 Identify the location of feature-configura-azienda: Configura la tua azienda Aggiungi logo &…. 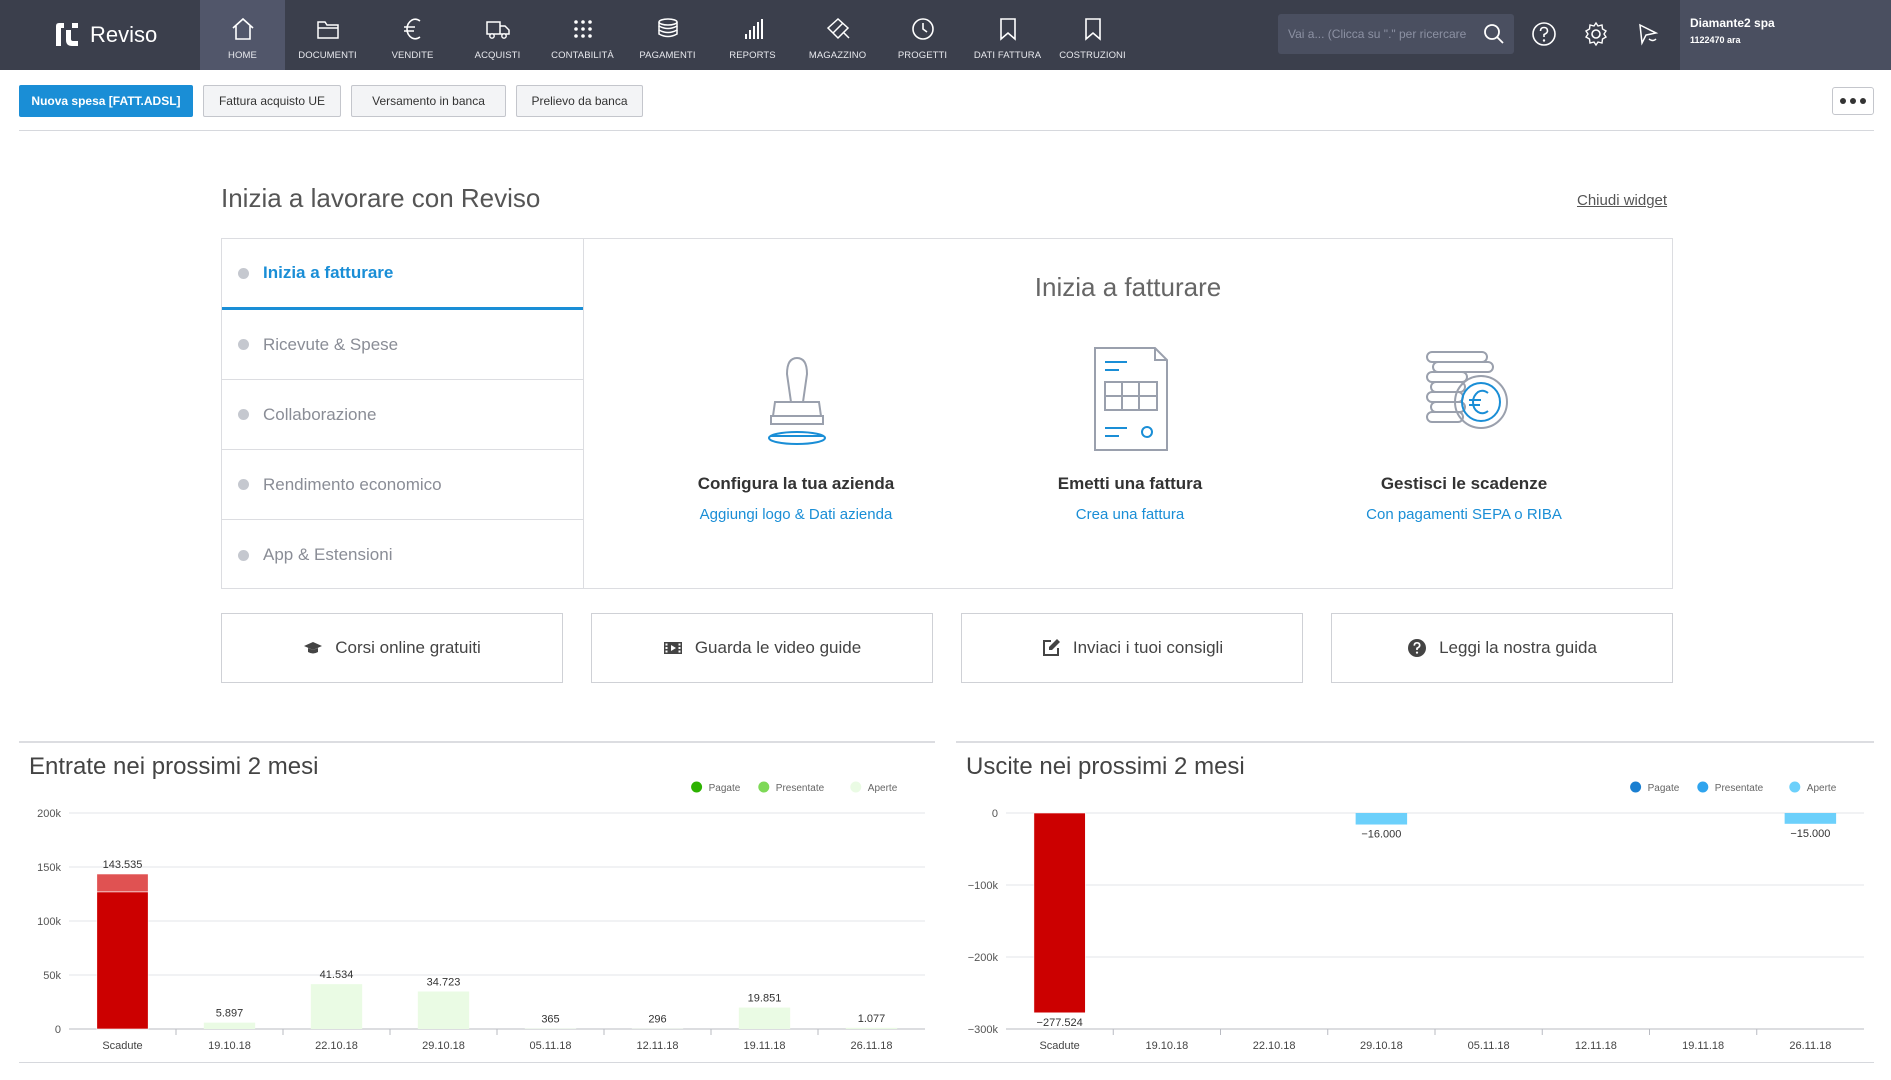
(796, 433).